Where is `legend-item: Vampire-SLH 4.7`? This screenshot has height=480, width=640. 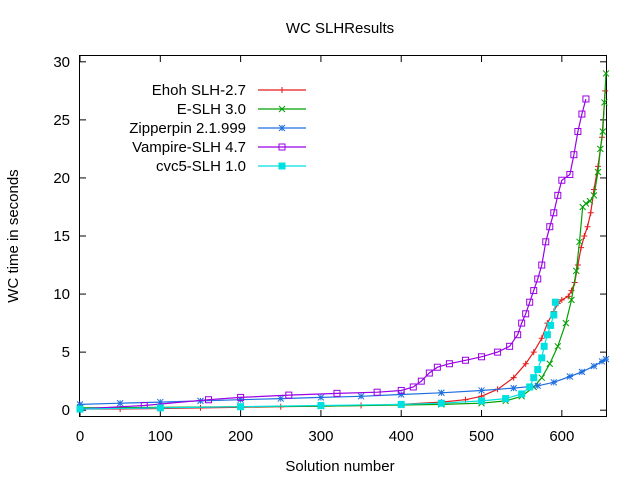
legend-item: Vampire-SLH 4.7 is located at coordinates (219, 147).